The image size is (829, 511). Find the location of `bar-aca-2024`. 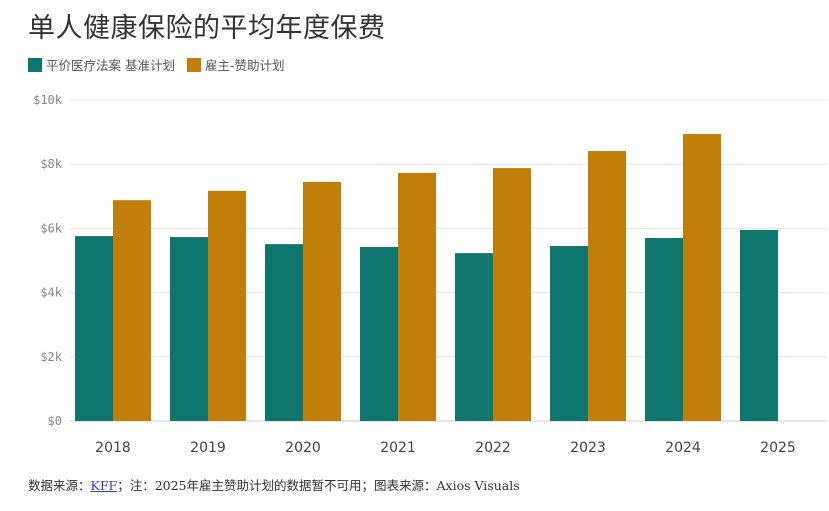

bar-aca-2024 is located at coordinates (664, 329).